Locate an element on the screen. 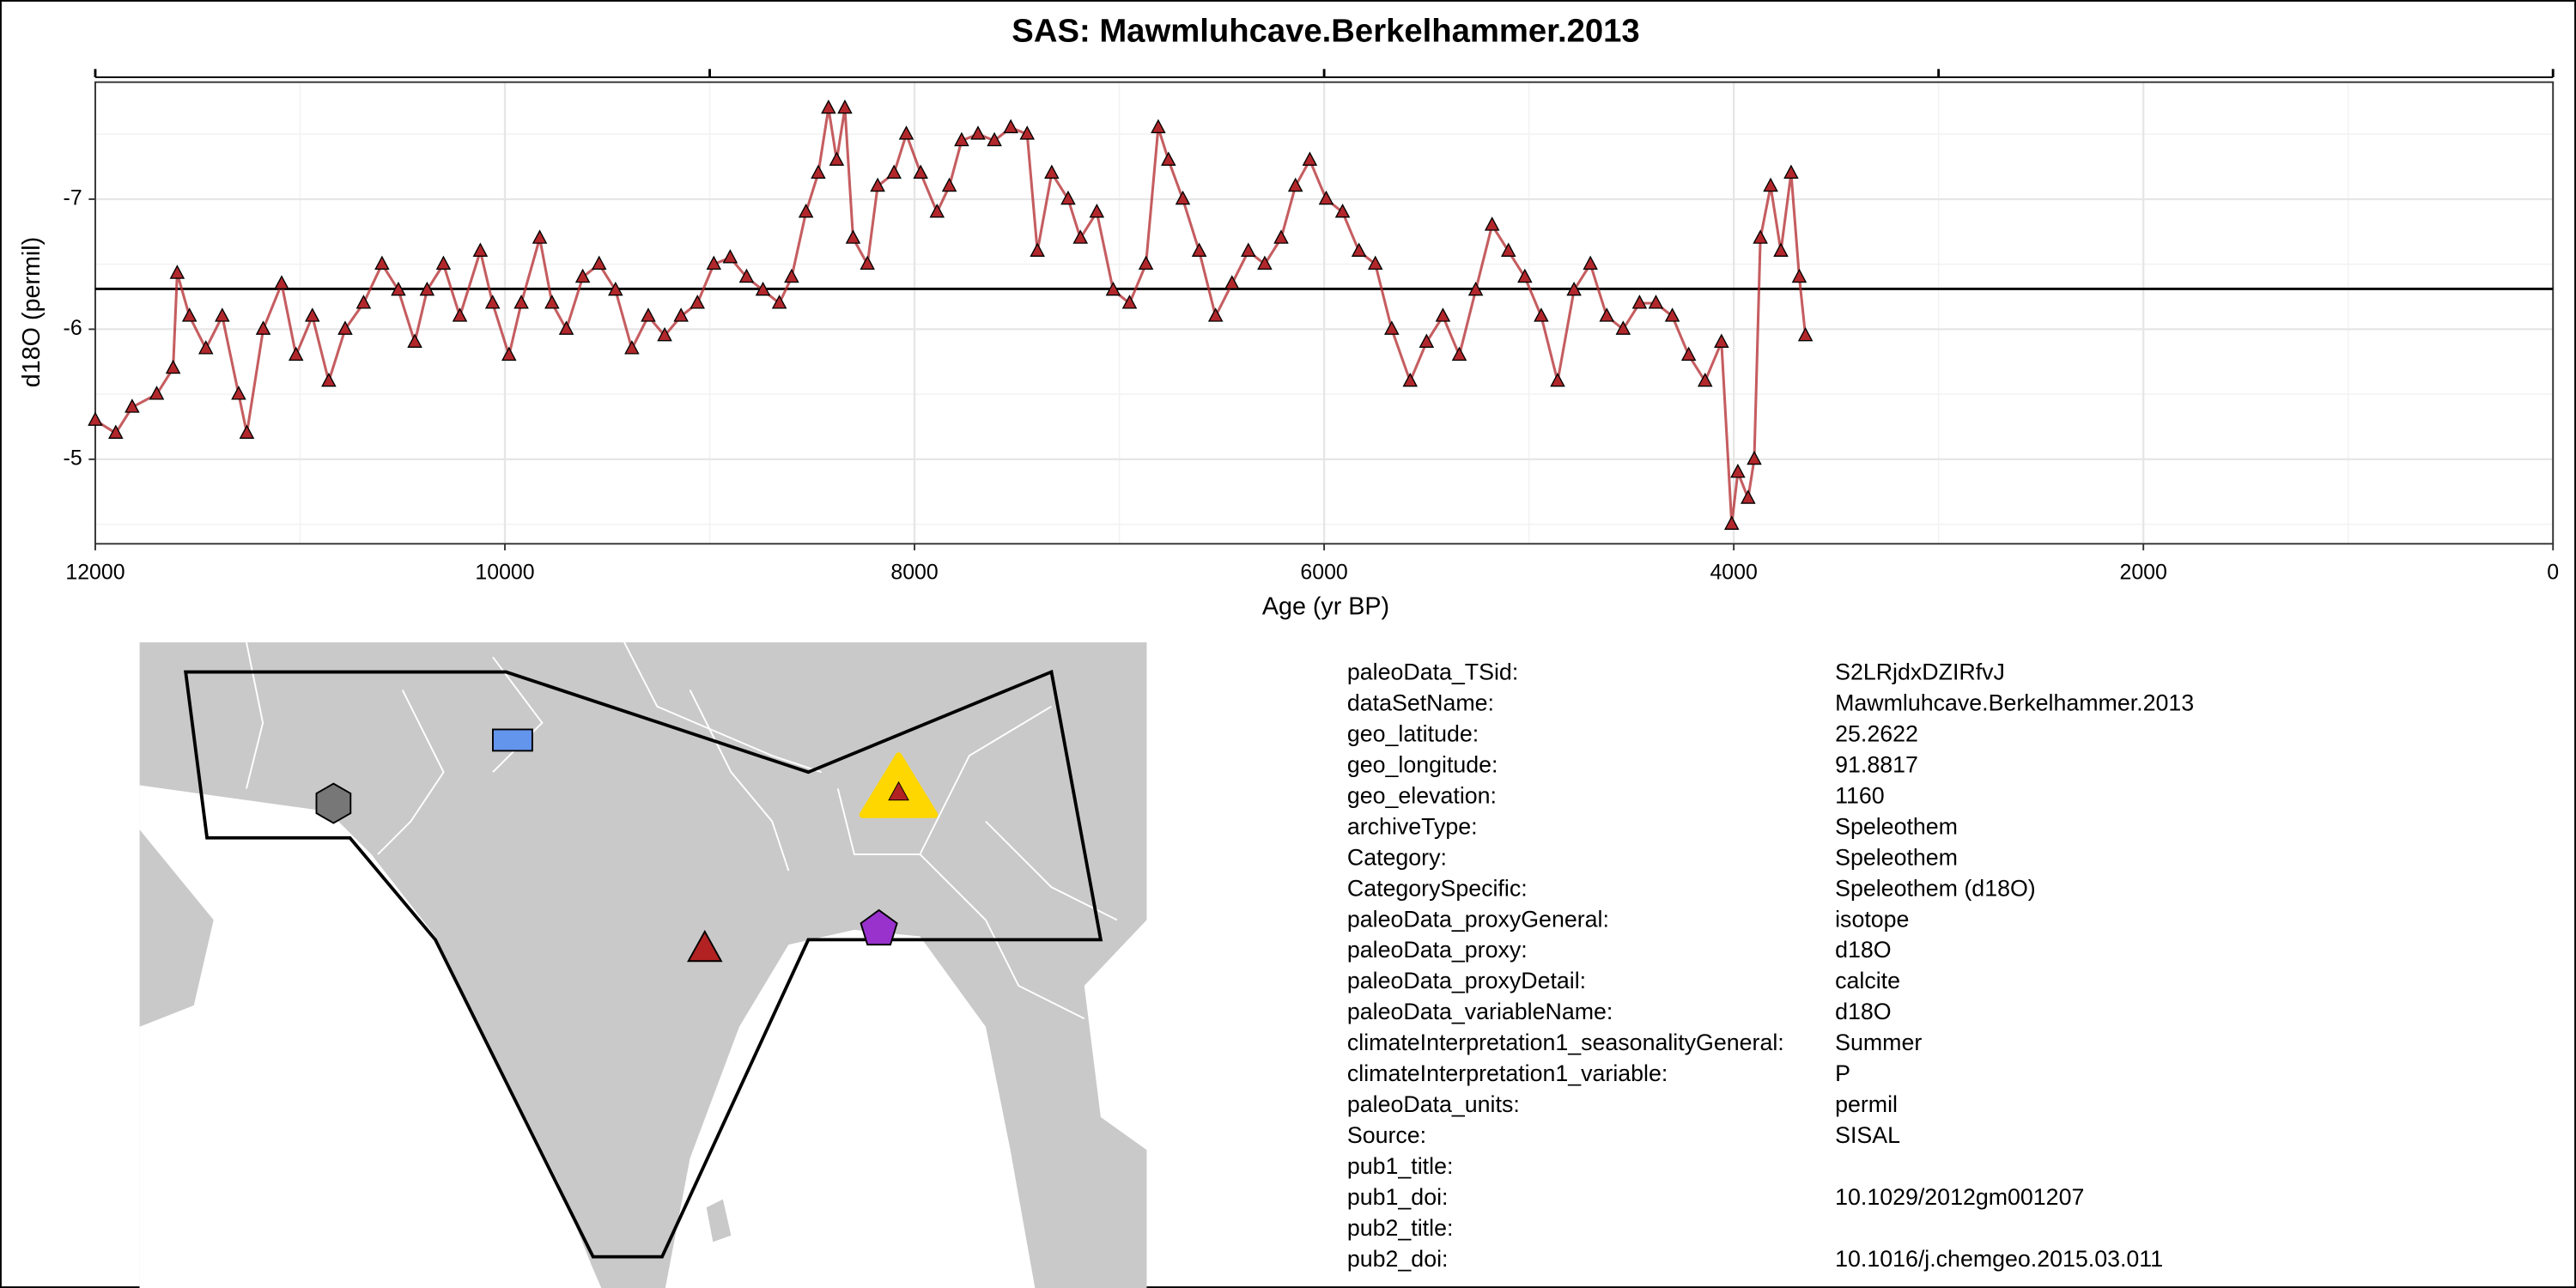  metadata-key: paleoData_proxyGeneral: is located at coordinates (1478, 919).